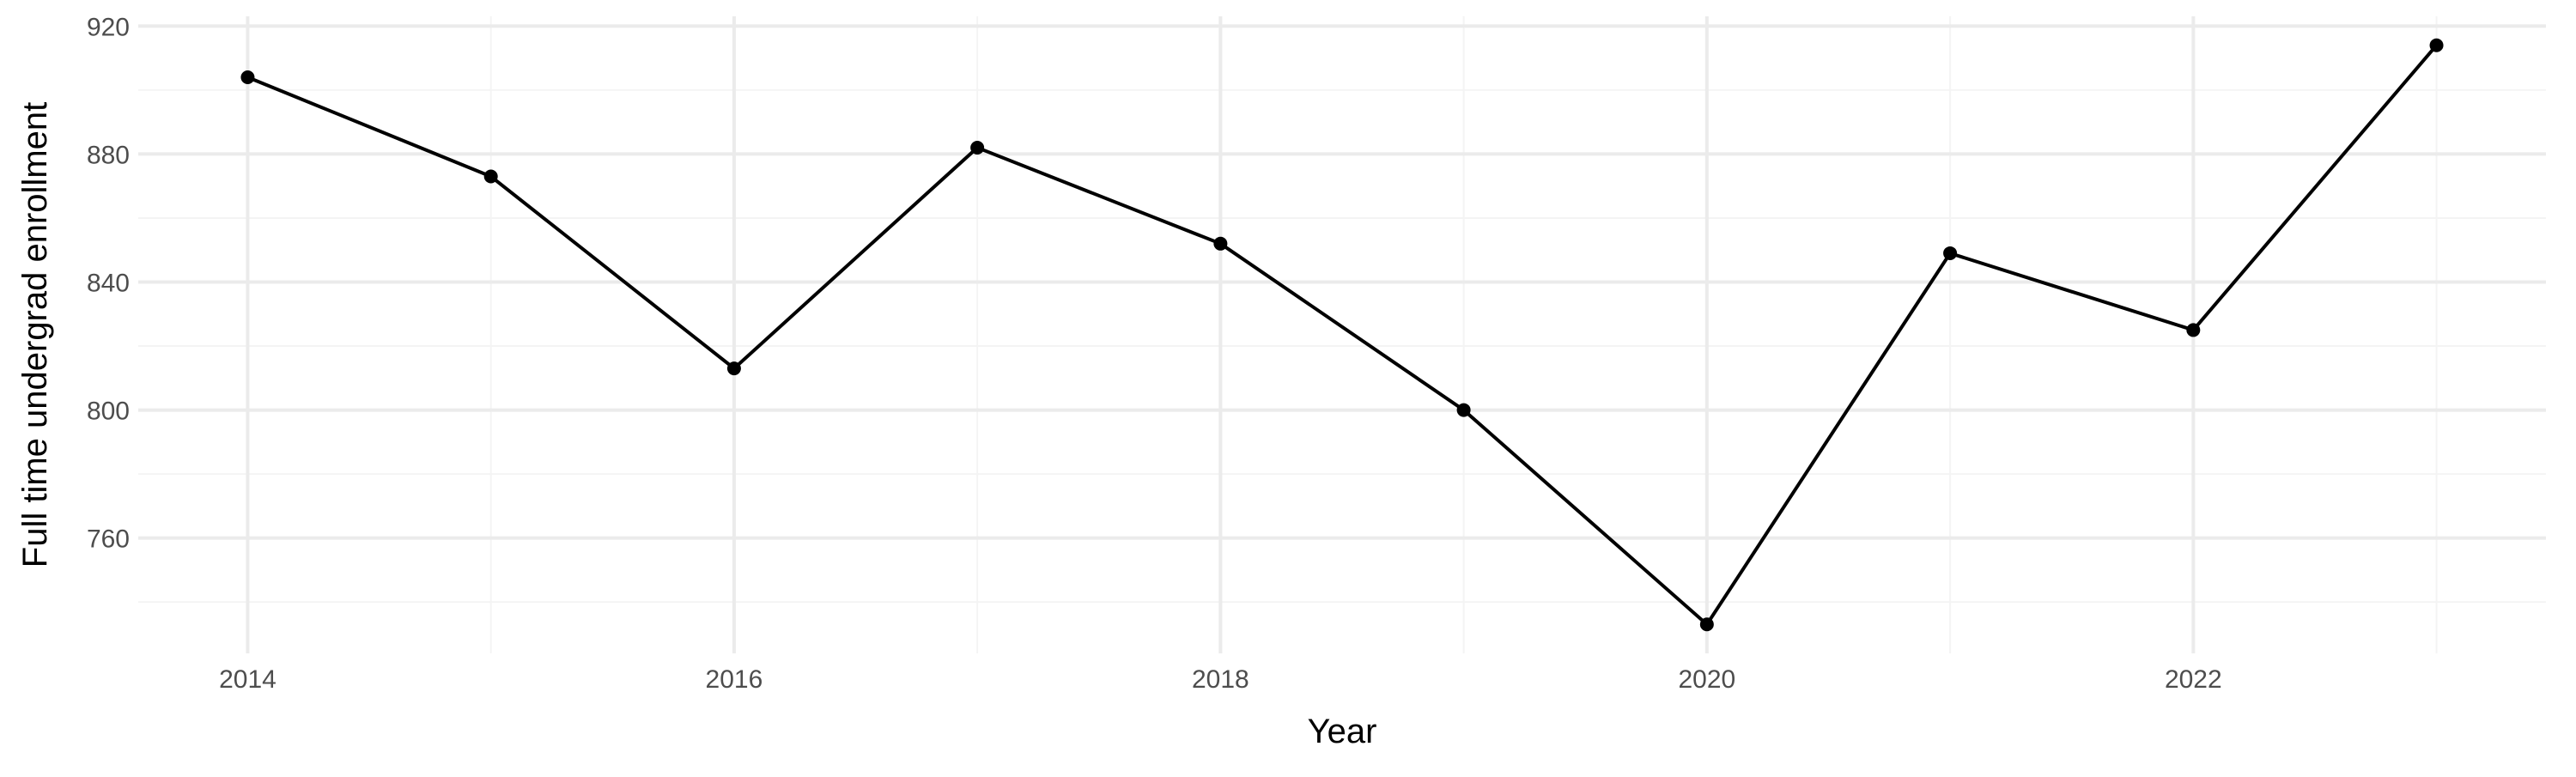  Describe the element at coordinates (109, 155) in the screenshot. I see `y-tick-label: 880` at that location.